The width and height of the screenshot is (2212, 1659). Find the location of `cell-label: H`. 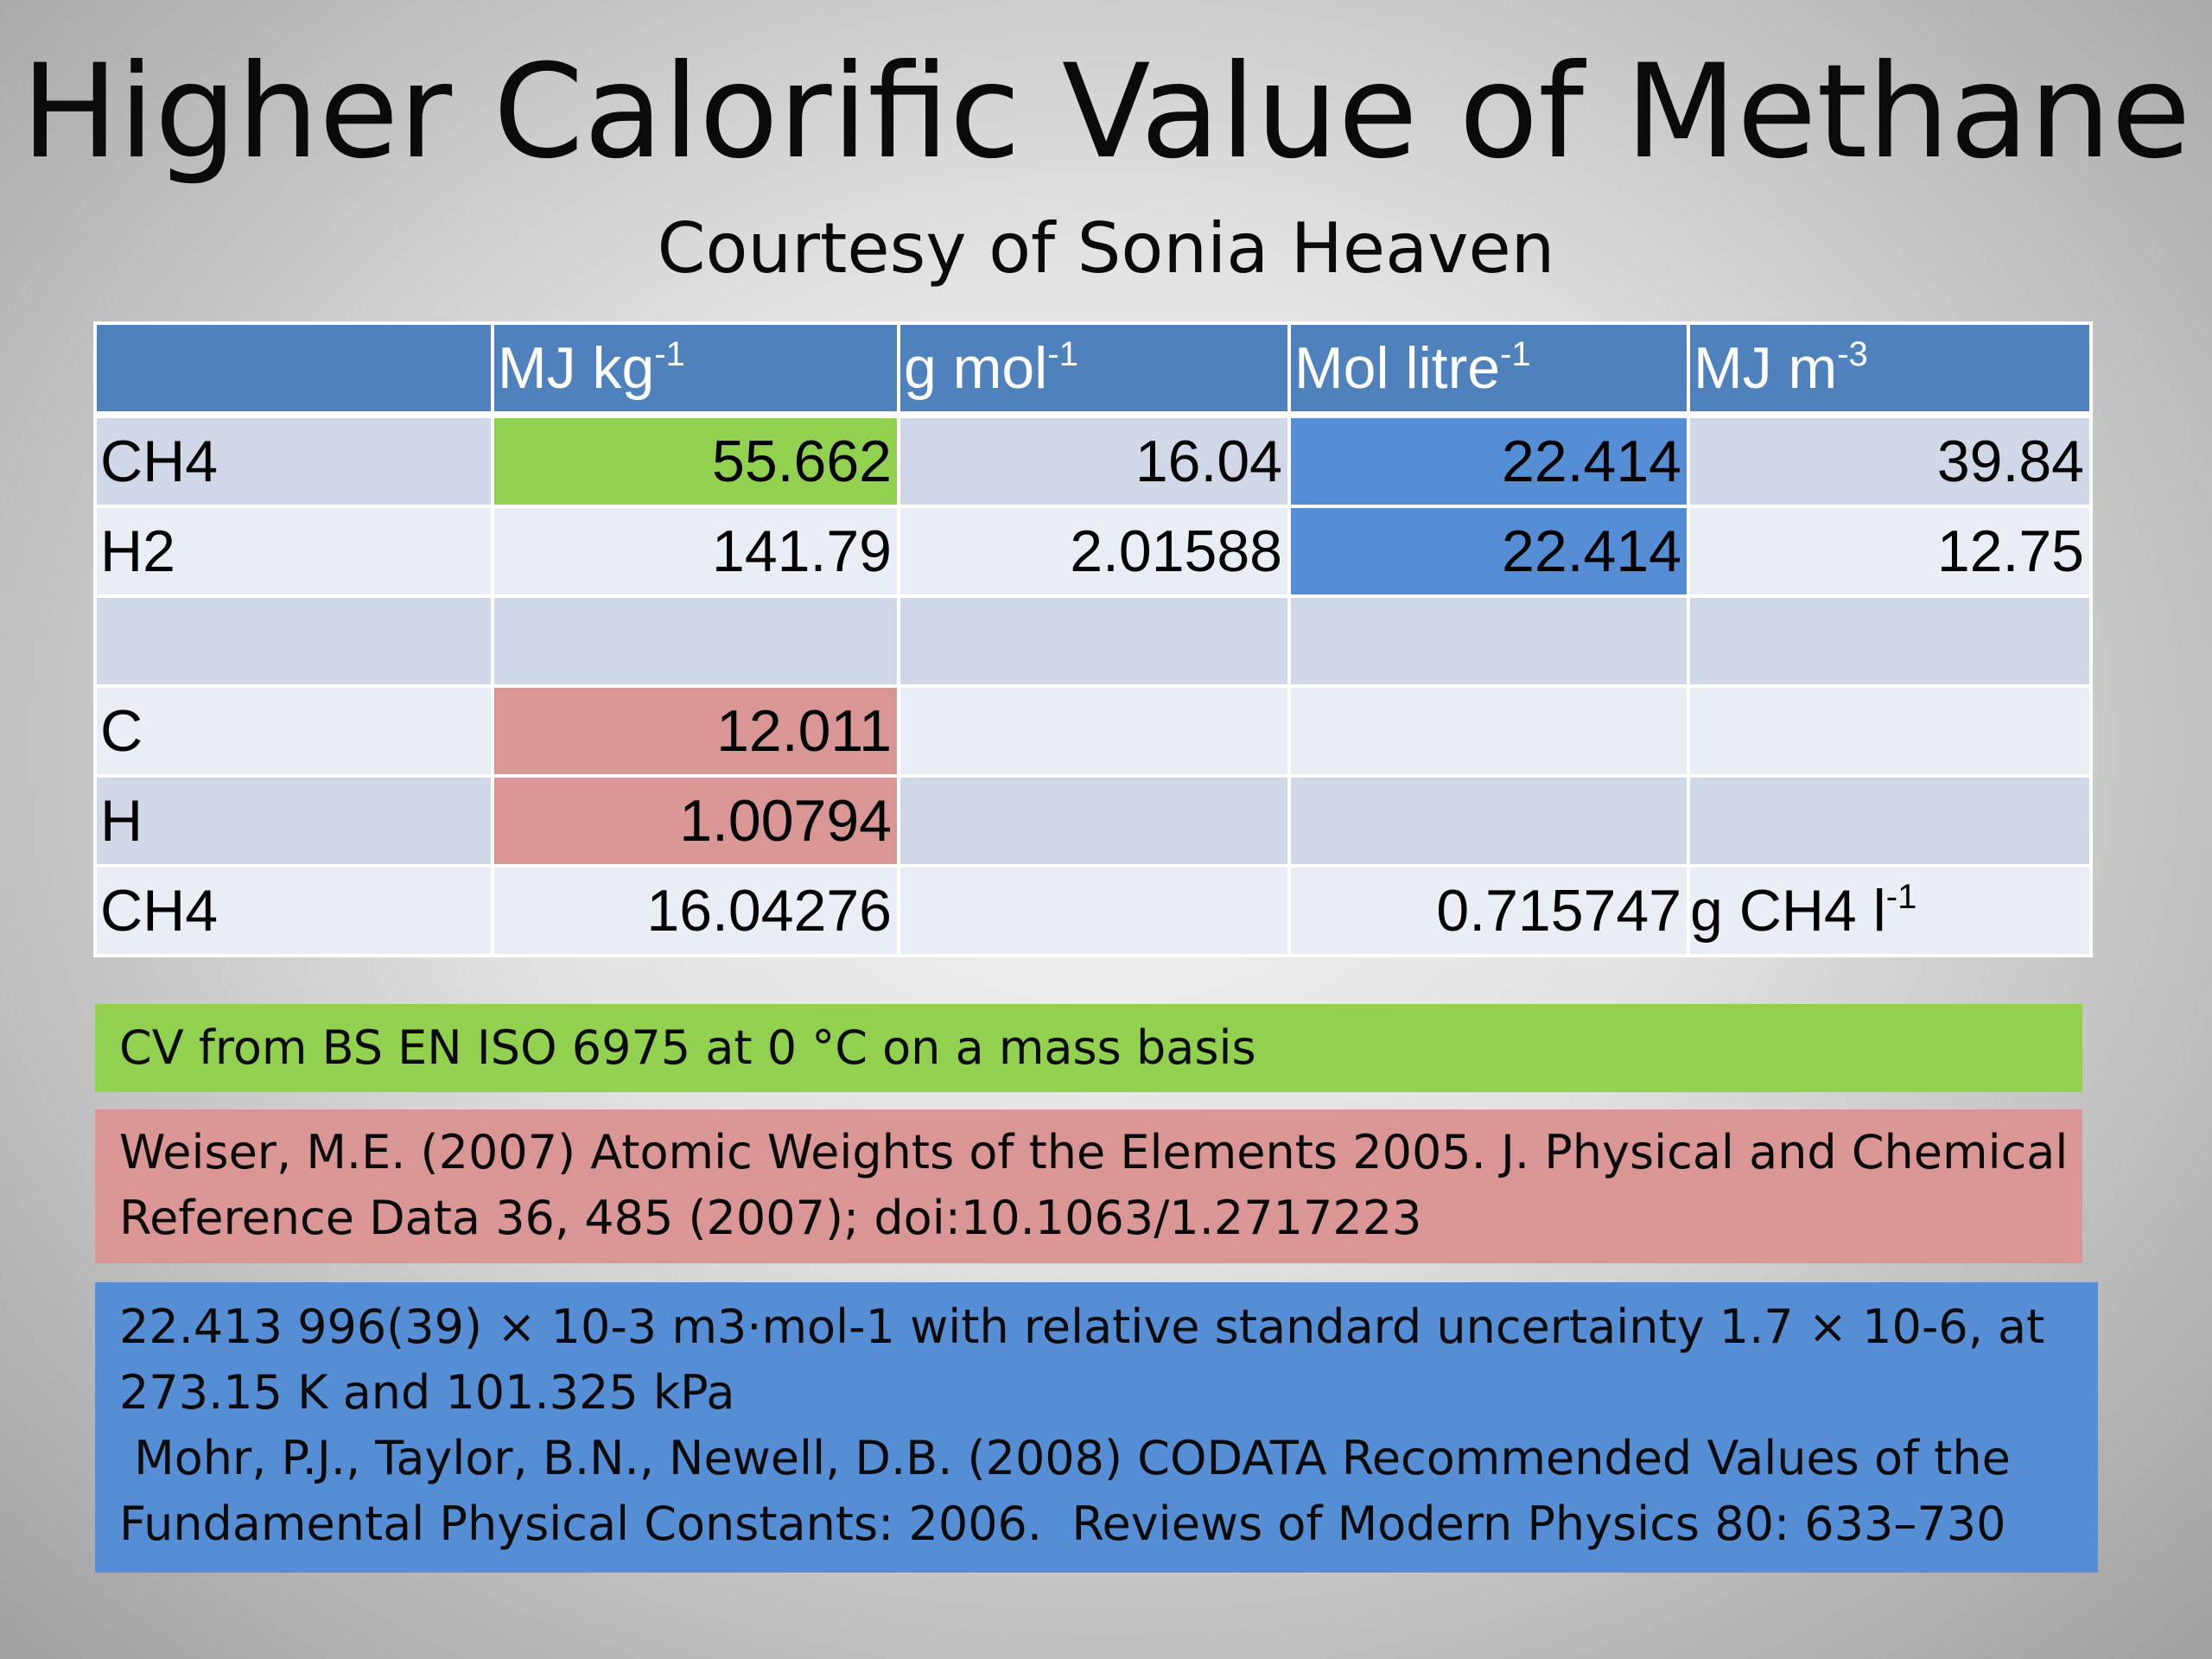

cell-label: H is located at coordinates (293, 821).